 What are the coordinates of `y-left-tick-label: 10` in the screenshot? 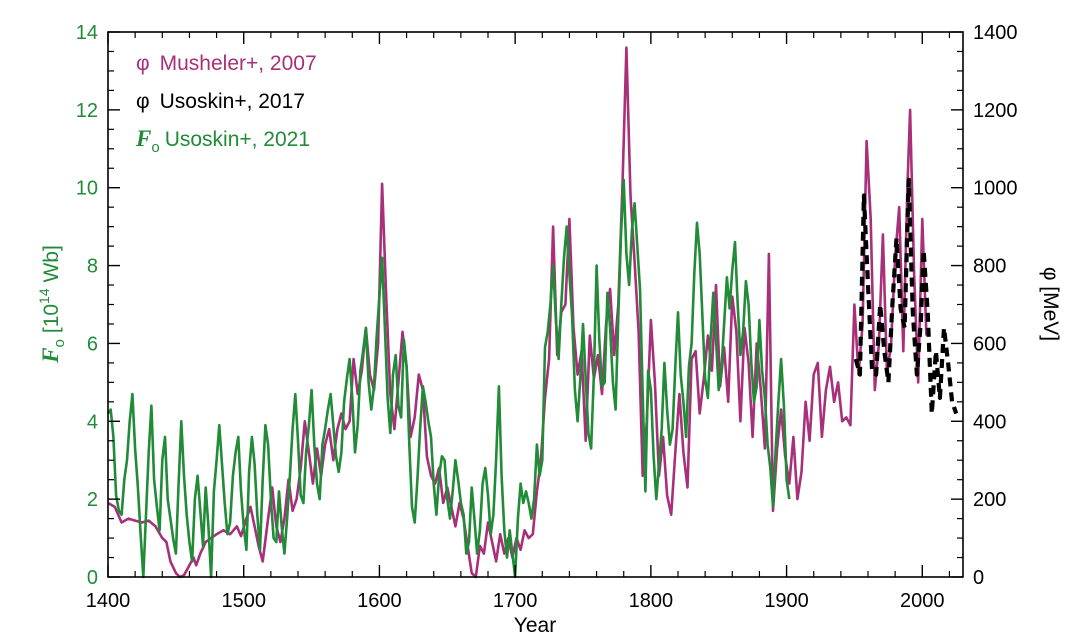 It's located at (87, 189).